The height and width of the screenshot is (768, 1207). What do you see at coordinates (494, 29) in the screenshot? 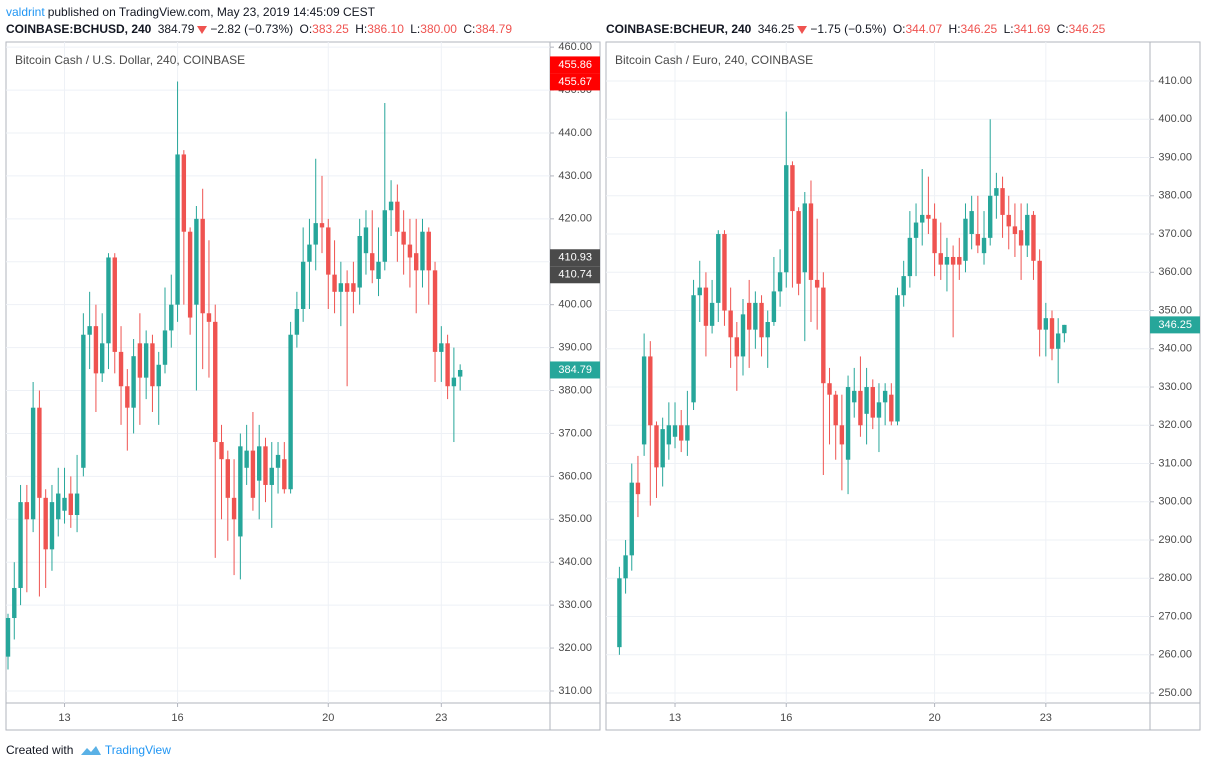
I see `close: 384.79` at bounding box center [494, 29].